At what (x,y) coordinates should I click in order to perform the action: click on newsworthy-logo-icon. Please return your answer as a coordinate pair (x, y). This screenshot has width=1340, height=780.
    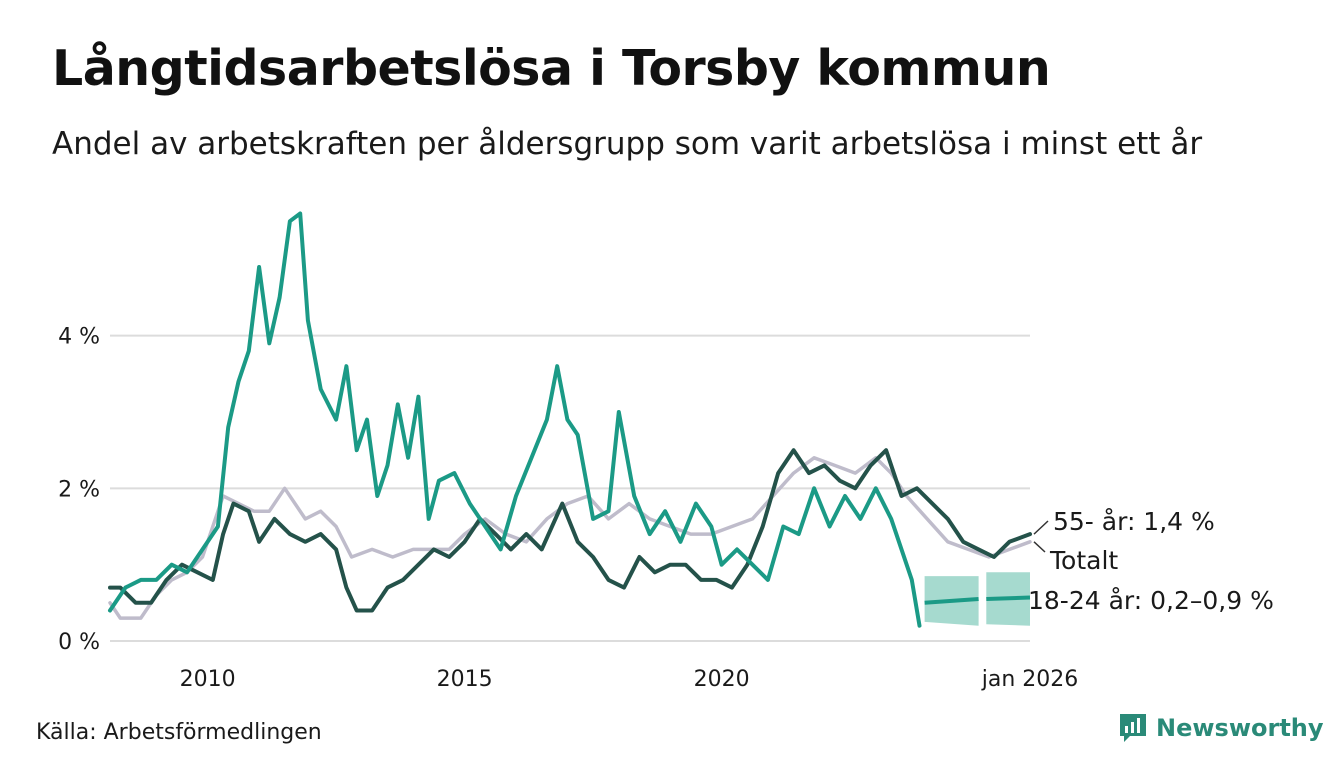
    Looking at the image, I should click on (1133, 728).